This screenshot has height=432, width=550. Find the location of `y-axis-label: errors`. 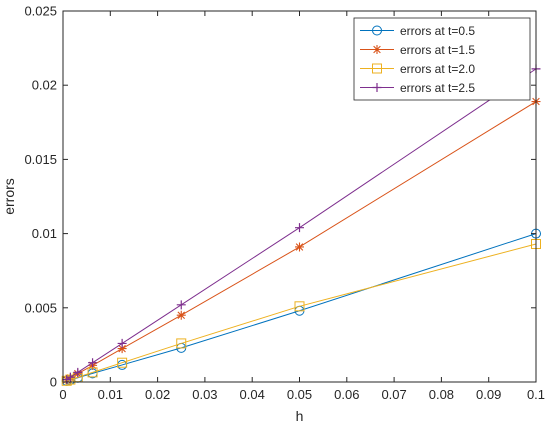

y-axis-label: errors is located at coordinates (9, 196).